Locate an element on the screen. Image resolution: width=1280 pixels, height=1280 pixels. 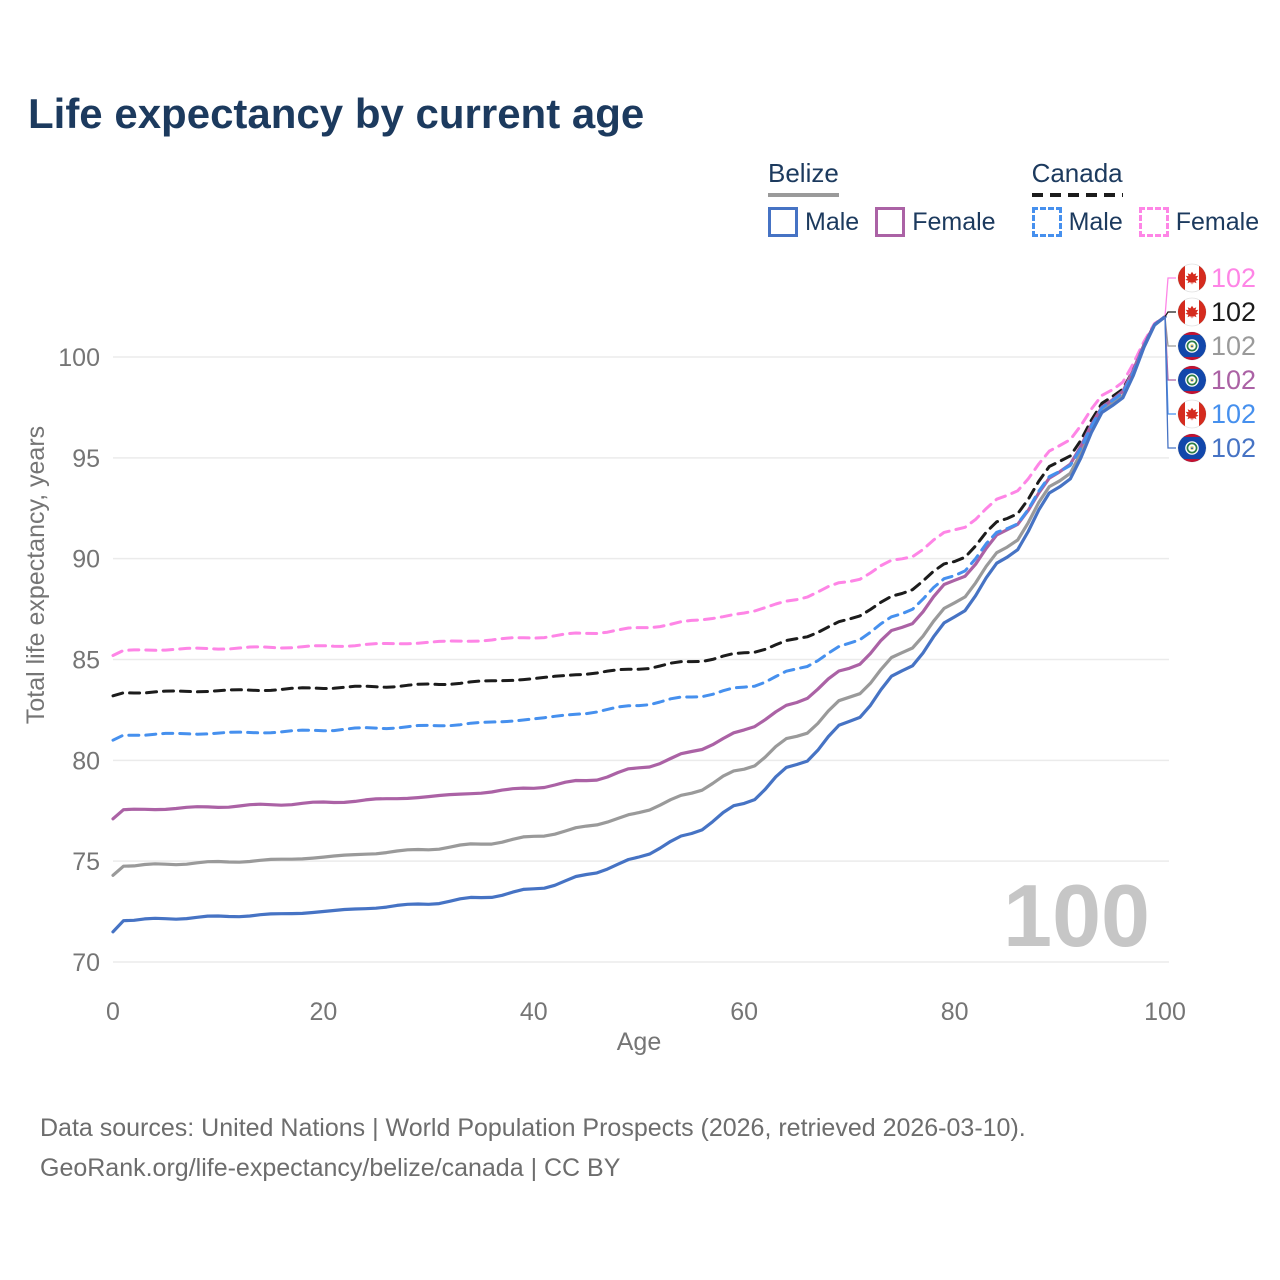
legend-item-belize-male: Male is located at coordinates (813, 222).